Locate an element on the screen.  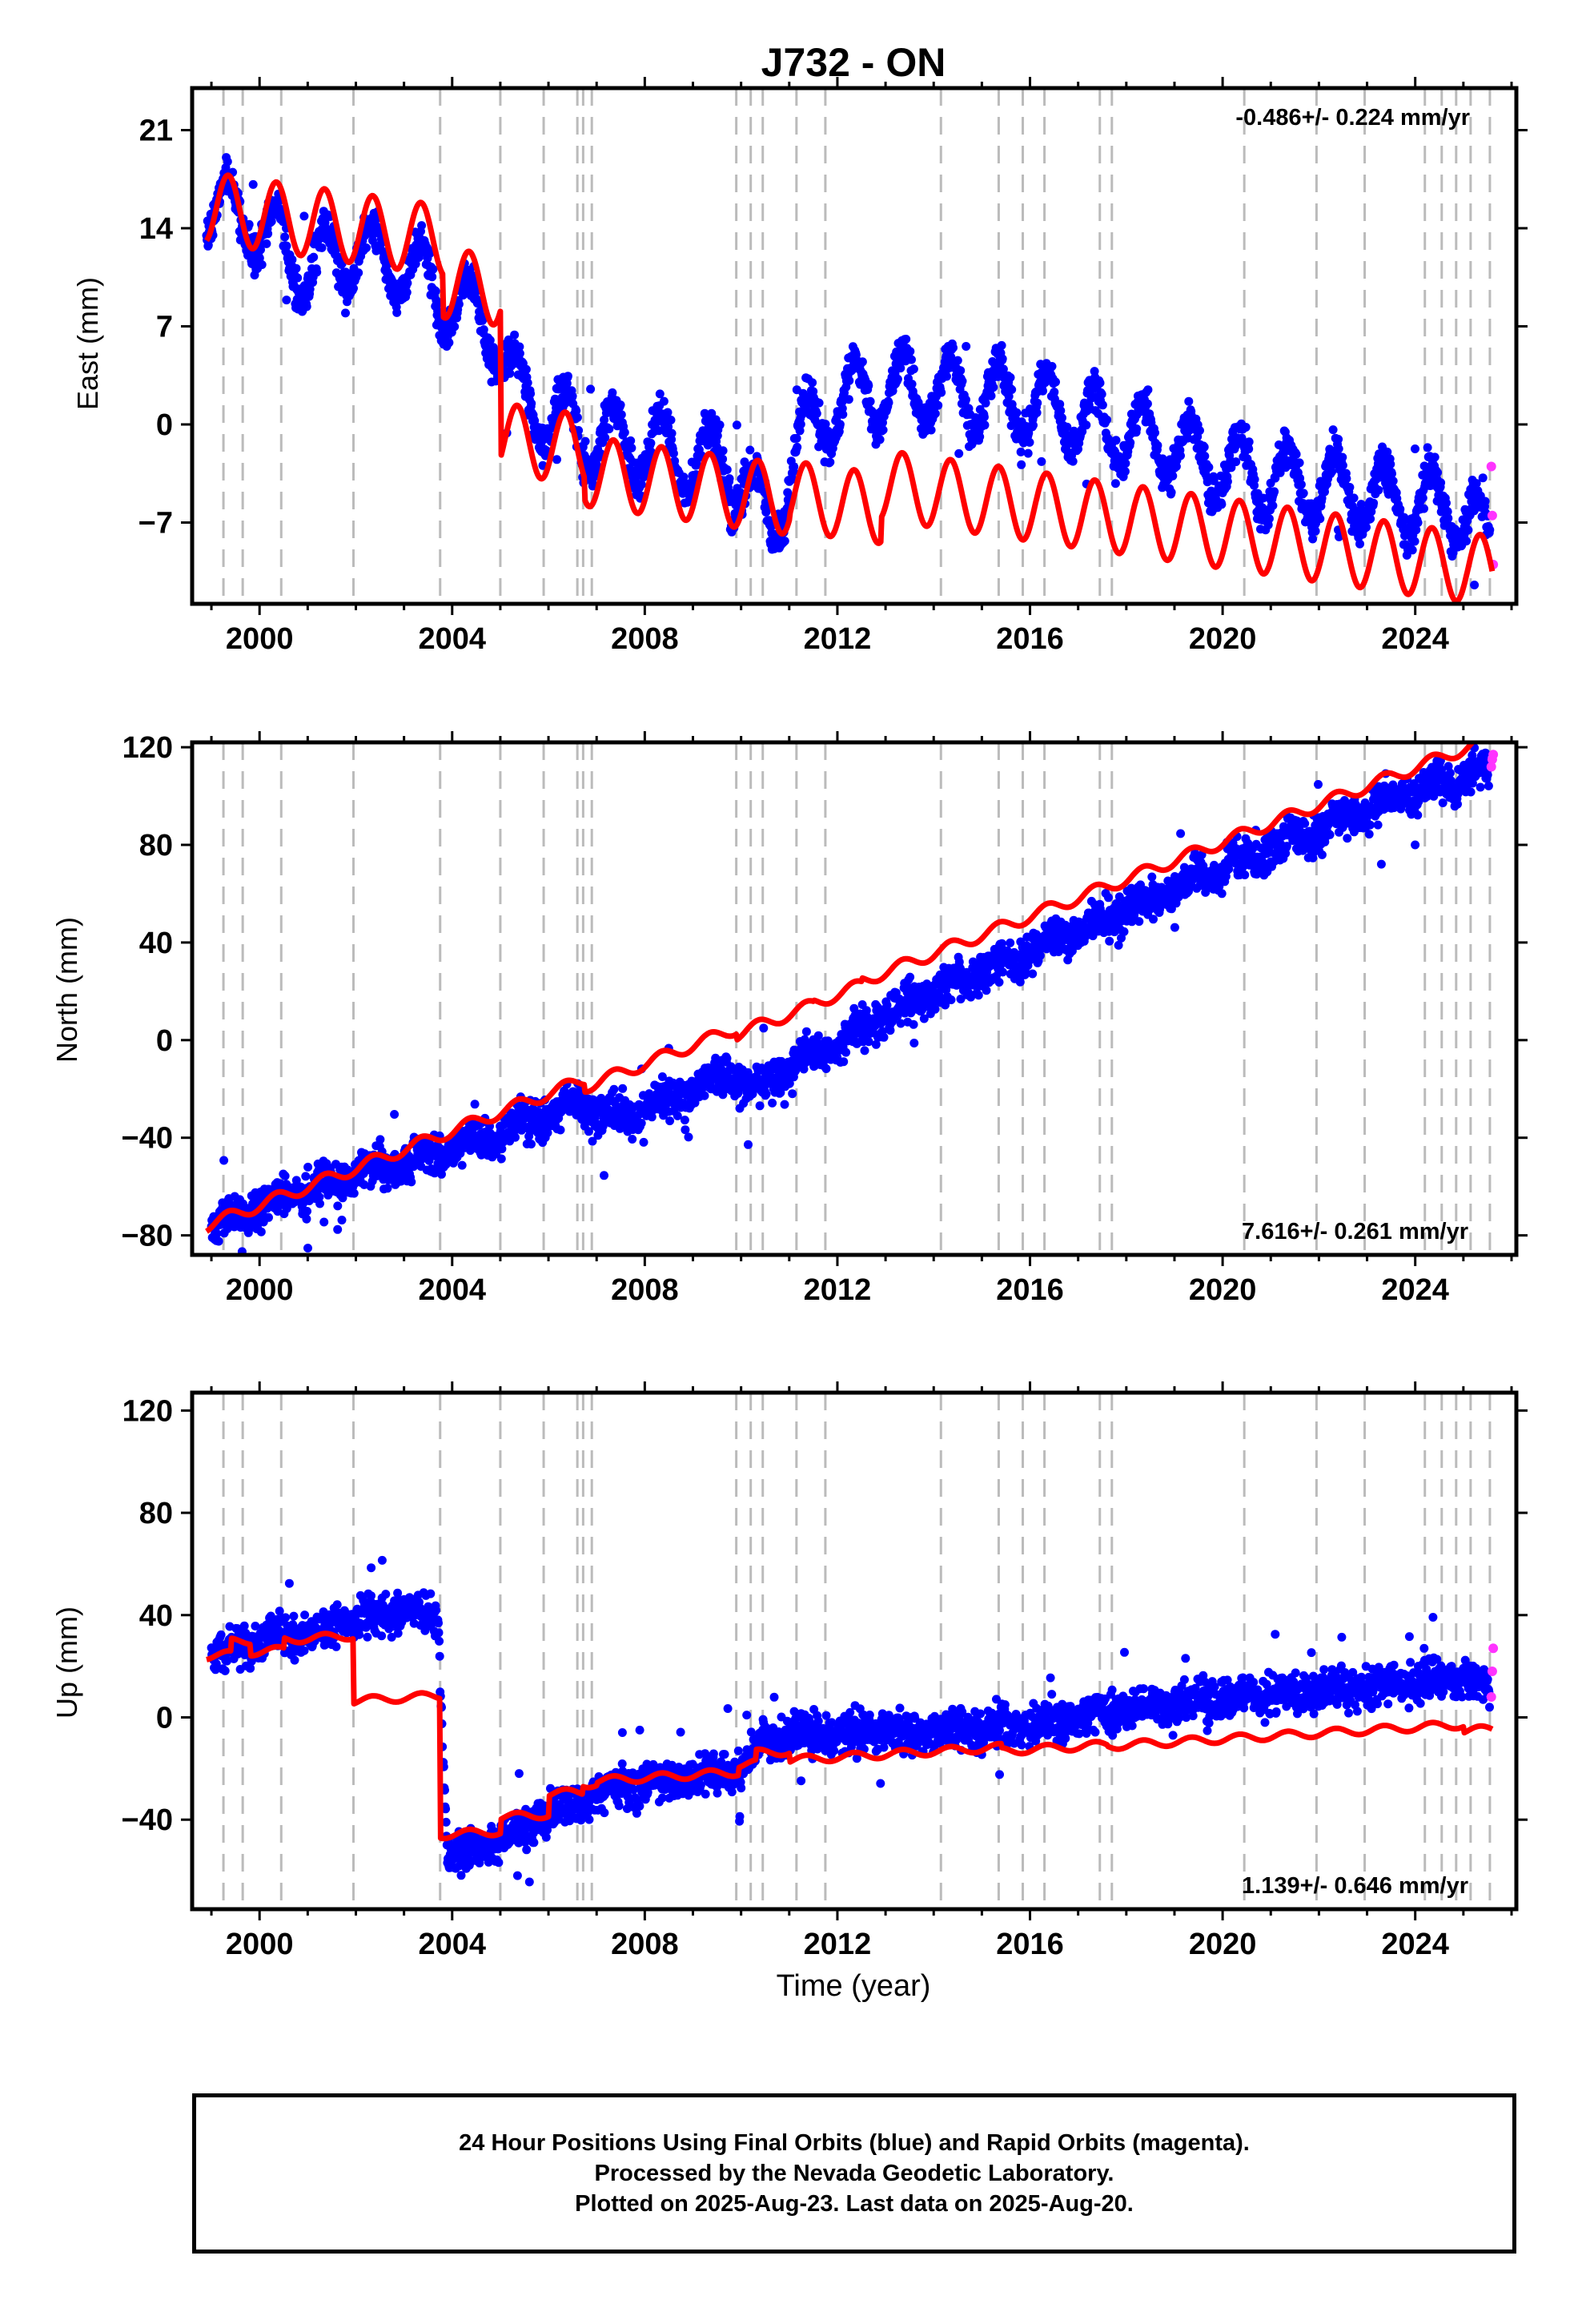
east-ylabel: East (mm) is located at coordinates (87, 343).